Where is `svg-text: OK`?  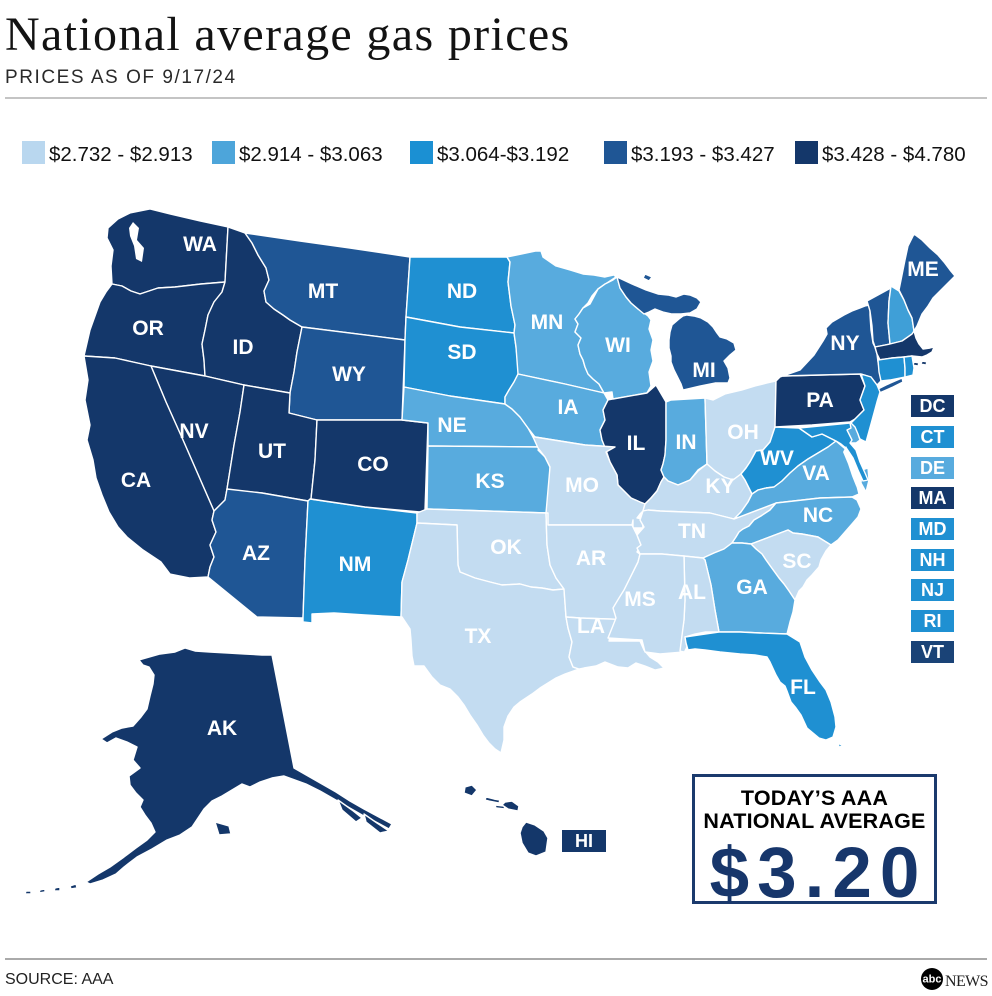 svg-text: OK is located at coordinates (506, 547).